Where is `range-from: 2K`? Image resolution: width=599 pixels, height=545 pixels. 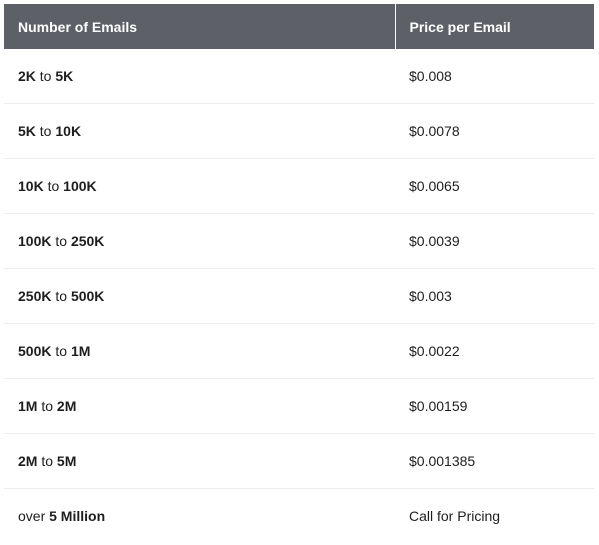
range-from: 2K is located at coordinates (27, 76).